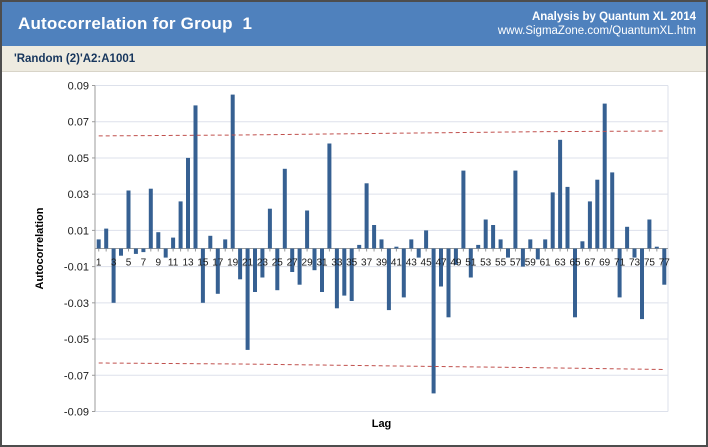 The width and height of the screenshot is (708, 447). What do you see at coordinates (382, 424) in the screenshot?
I see `x-axis-title: Lag` at bounding box center [382, 424].